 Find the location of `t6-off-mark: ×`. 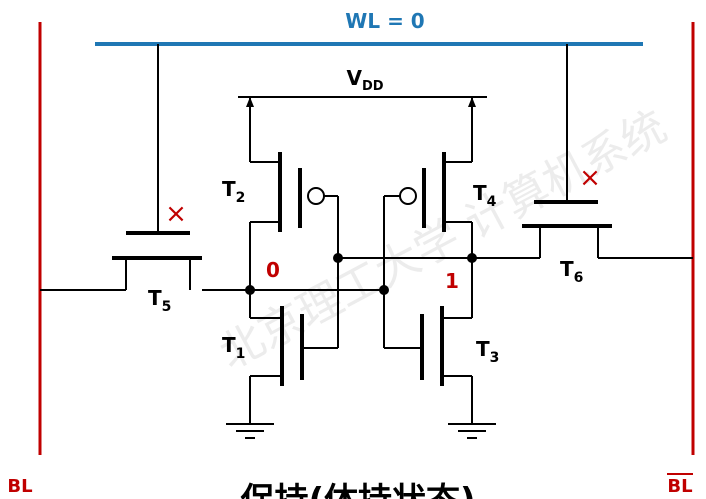

t6-off-mark: × is located at coordinates (590, 178).